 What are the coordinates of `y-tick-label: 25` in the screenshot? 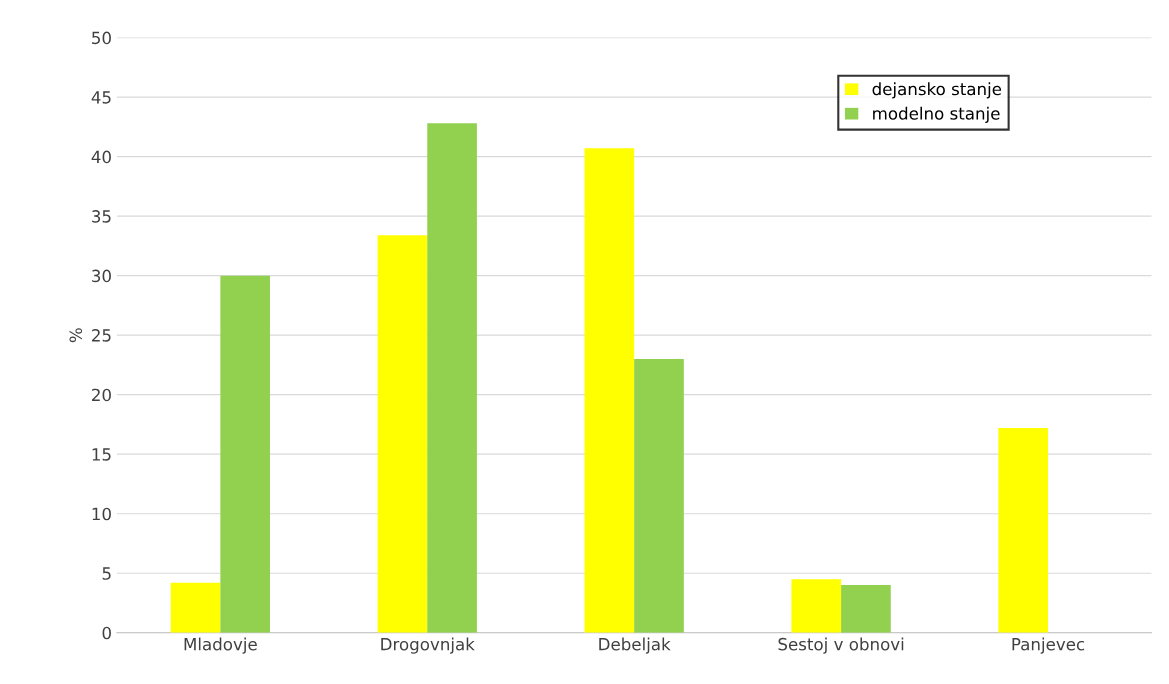 It's located at (101, 335).